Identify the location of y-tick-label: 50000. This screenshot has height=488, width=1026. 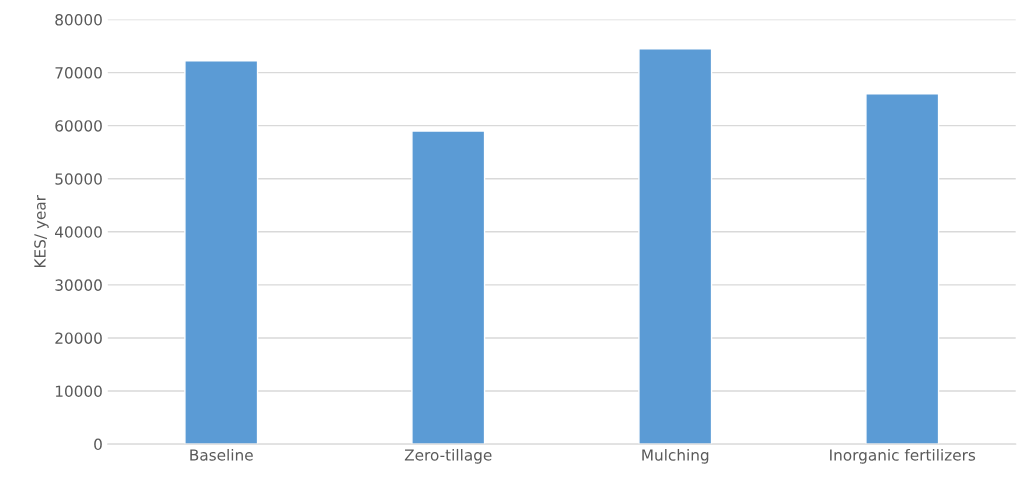
(78, 179).